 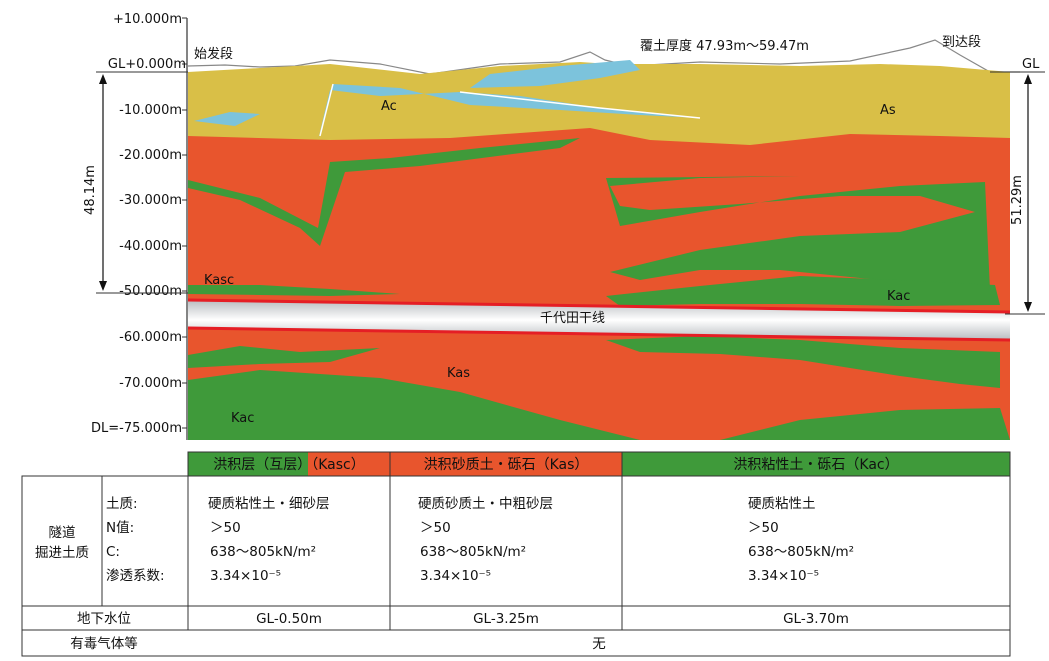 I want to click on kas-c: 638～805kN/m², so click(x=473, y=552).